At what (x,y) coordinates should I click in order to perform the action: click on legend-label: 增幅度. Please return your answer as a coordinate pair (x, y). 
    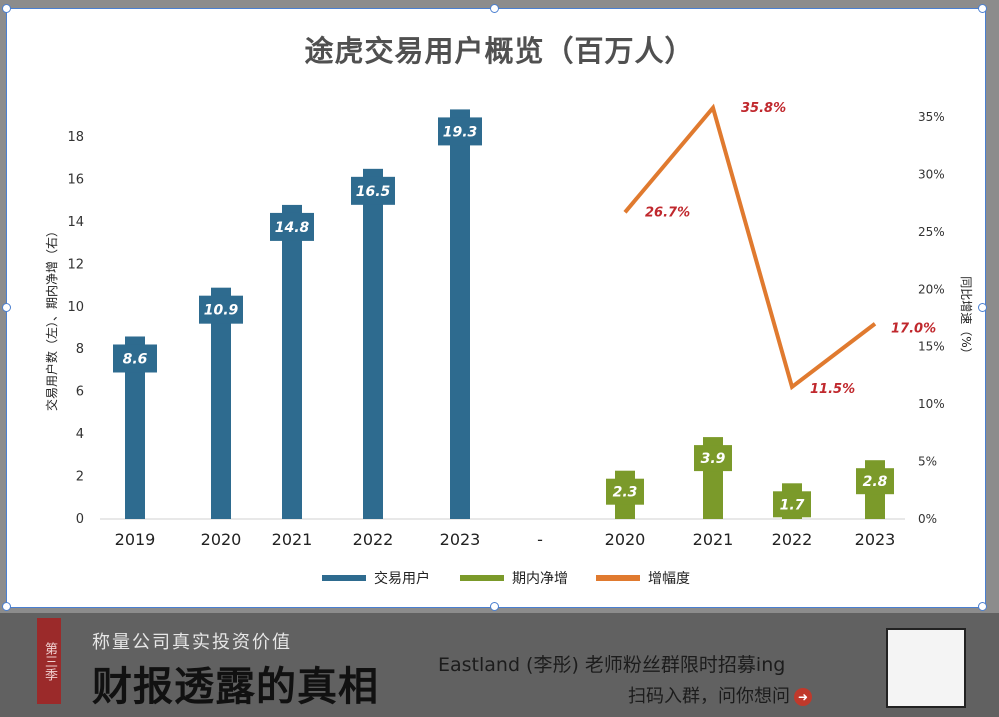
    Looking at the image, I should click on (669, 579).